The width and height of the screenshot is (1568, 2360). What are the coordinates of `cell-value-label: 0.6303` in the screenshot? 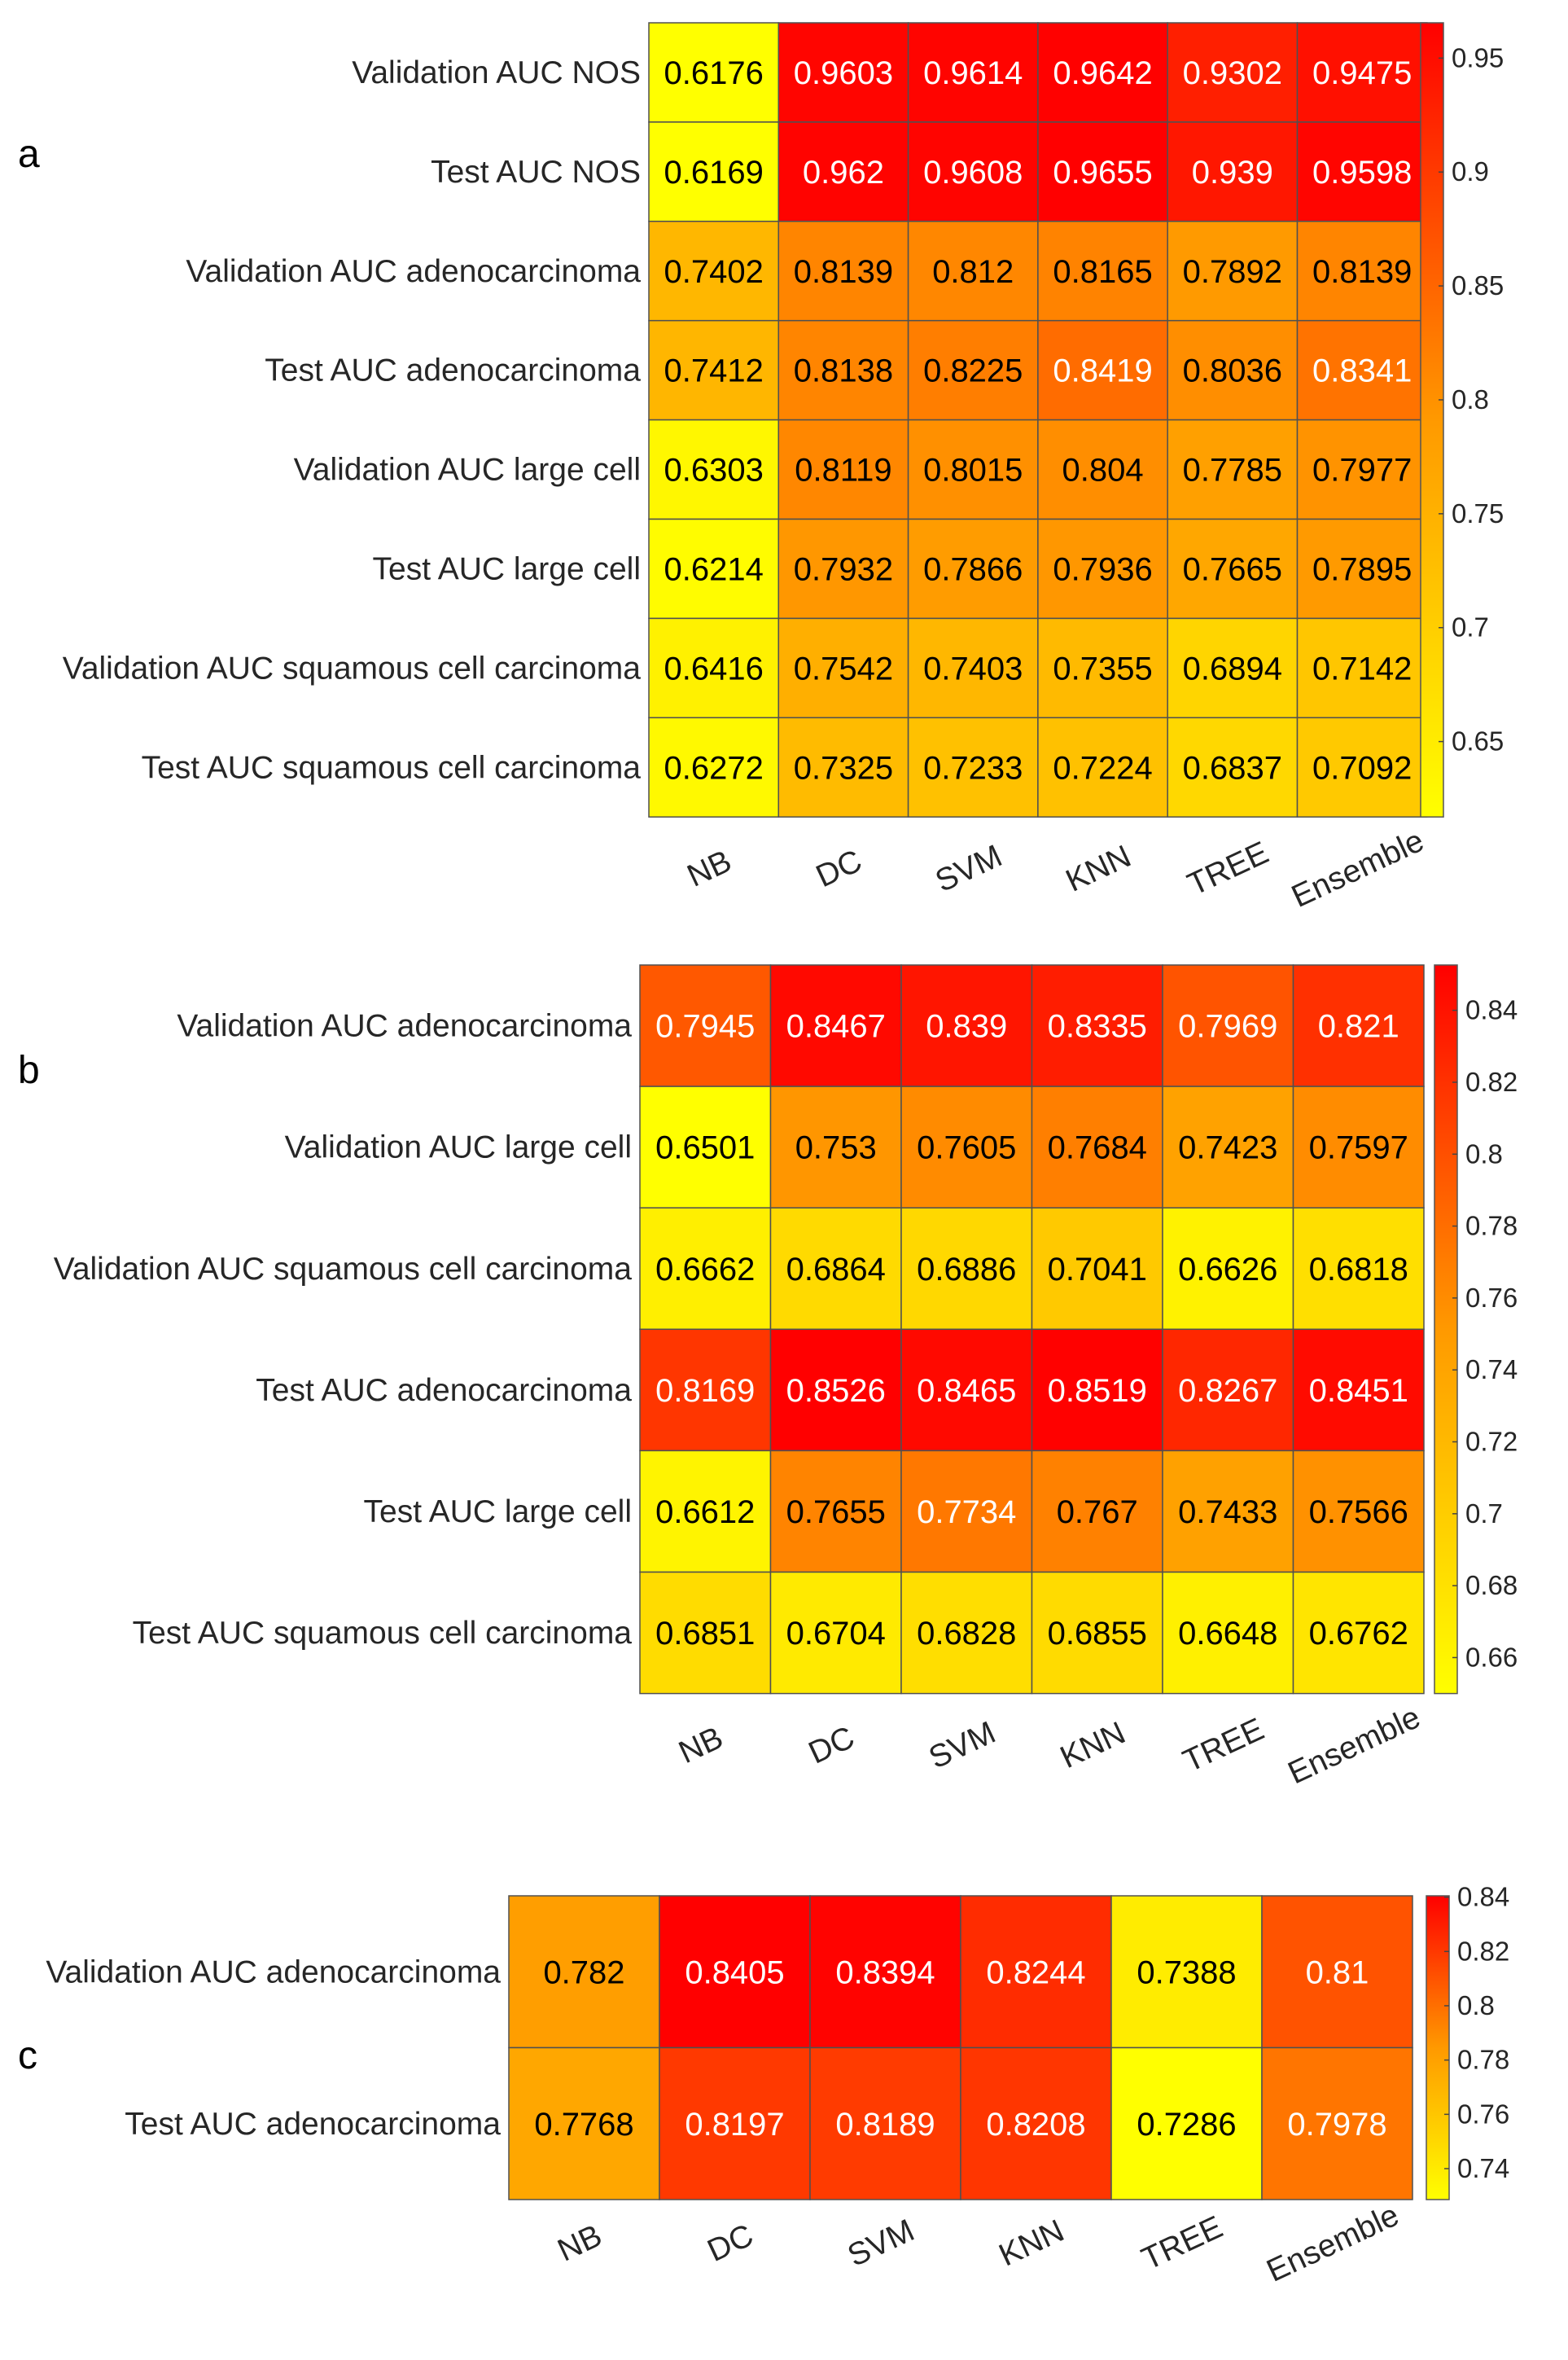 It's located at (714, 471).